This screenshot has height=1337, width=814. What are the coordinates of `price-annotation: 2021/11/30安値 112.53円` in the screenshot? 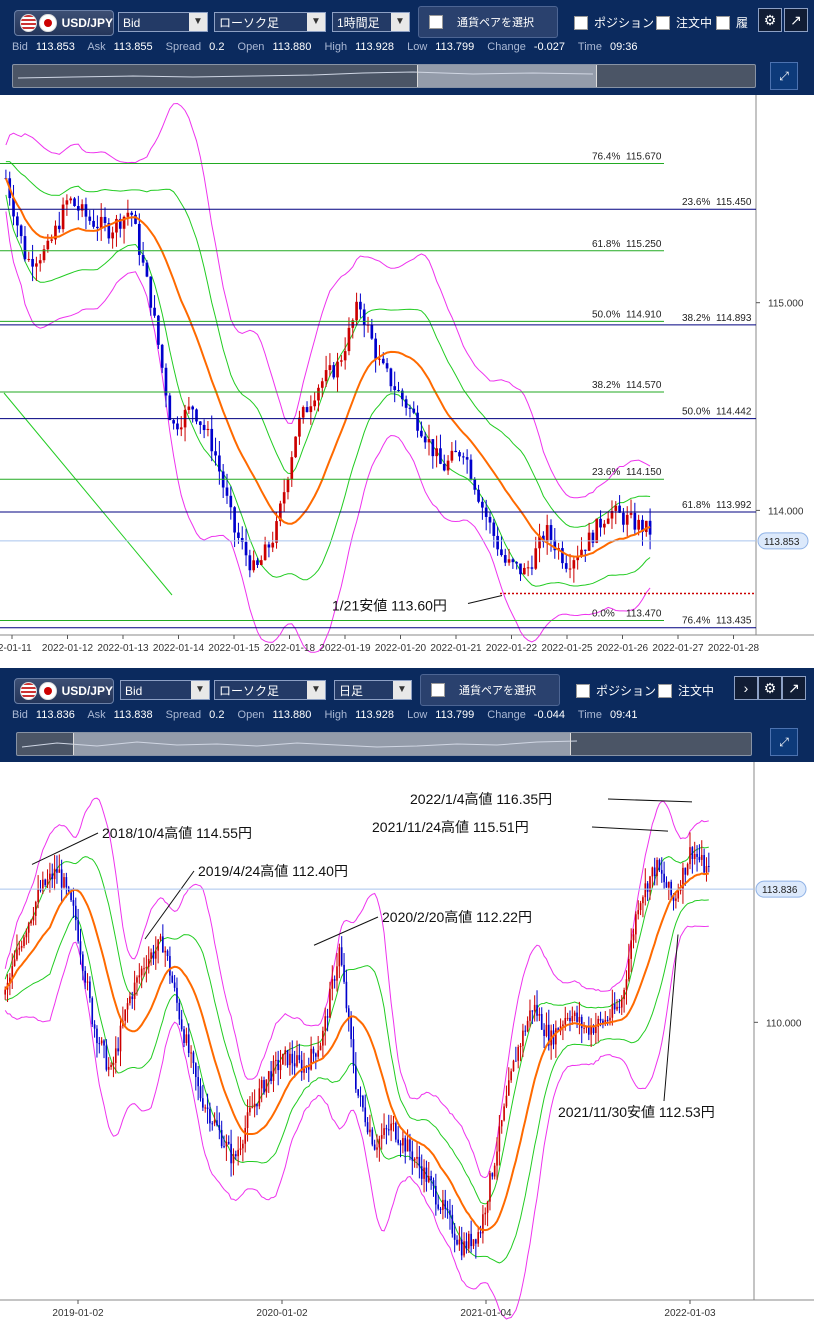 It's located at (636, 1112).